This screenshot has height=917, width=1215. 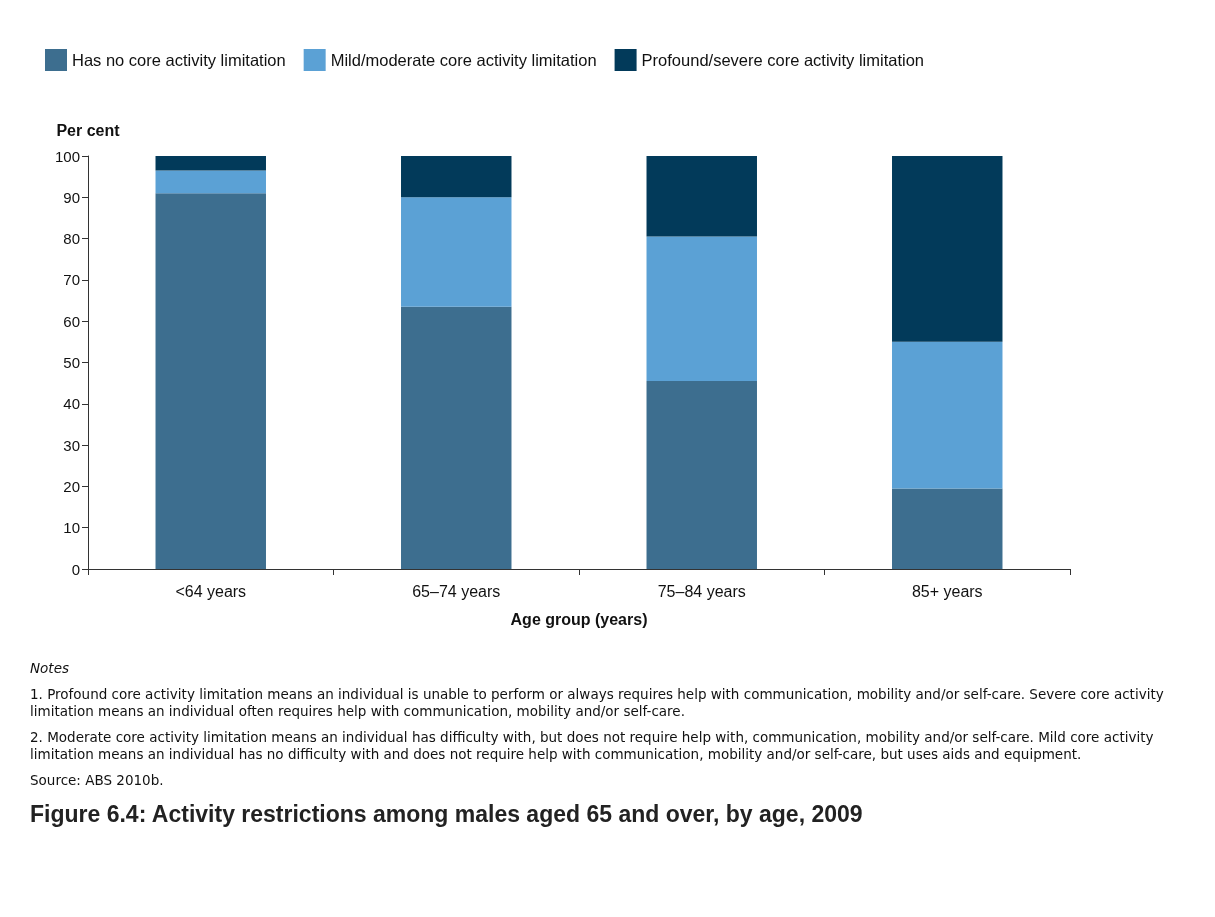 I want to click on y-tick-label: 20, so click(x=71, y=486).